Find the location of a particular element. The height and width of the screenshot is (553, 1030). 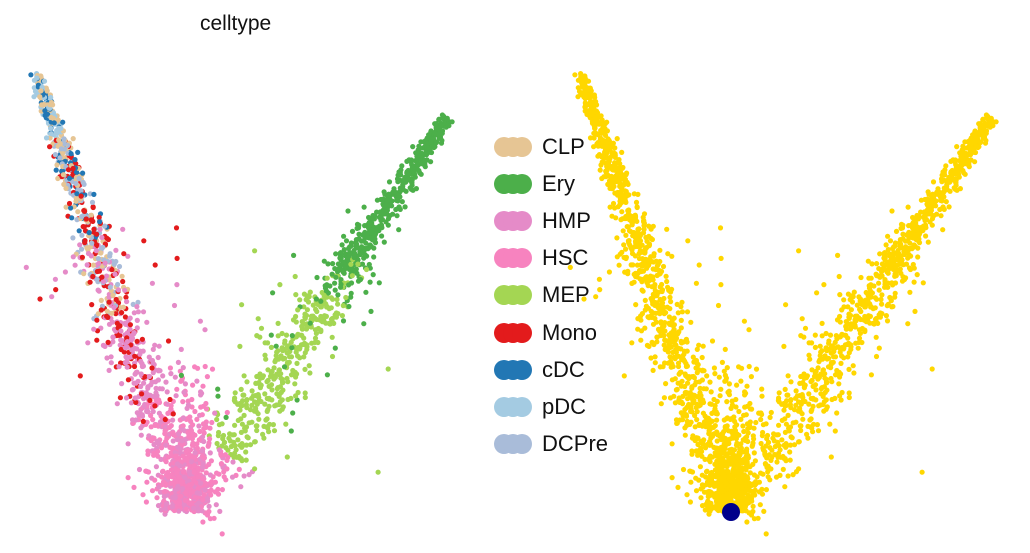

legend-label: MEP is located at coordinates (566, 295).